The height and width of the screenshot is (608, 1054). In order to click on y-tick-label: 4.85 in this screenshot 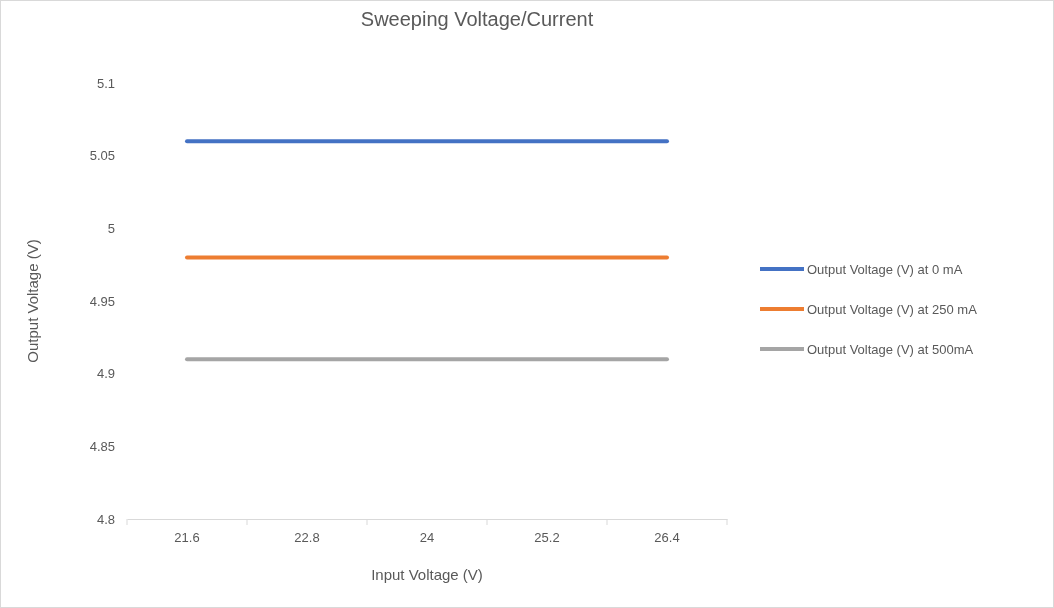, I will do `click(102, 446)`.